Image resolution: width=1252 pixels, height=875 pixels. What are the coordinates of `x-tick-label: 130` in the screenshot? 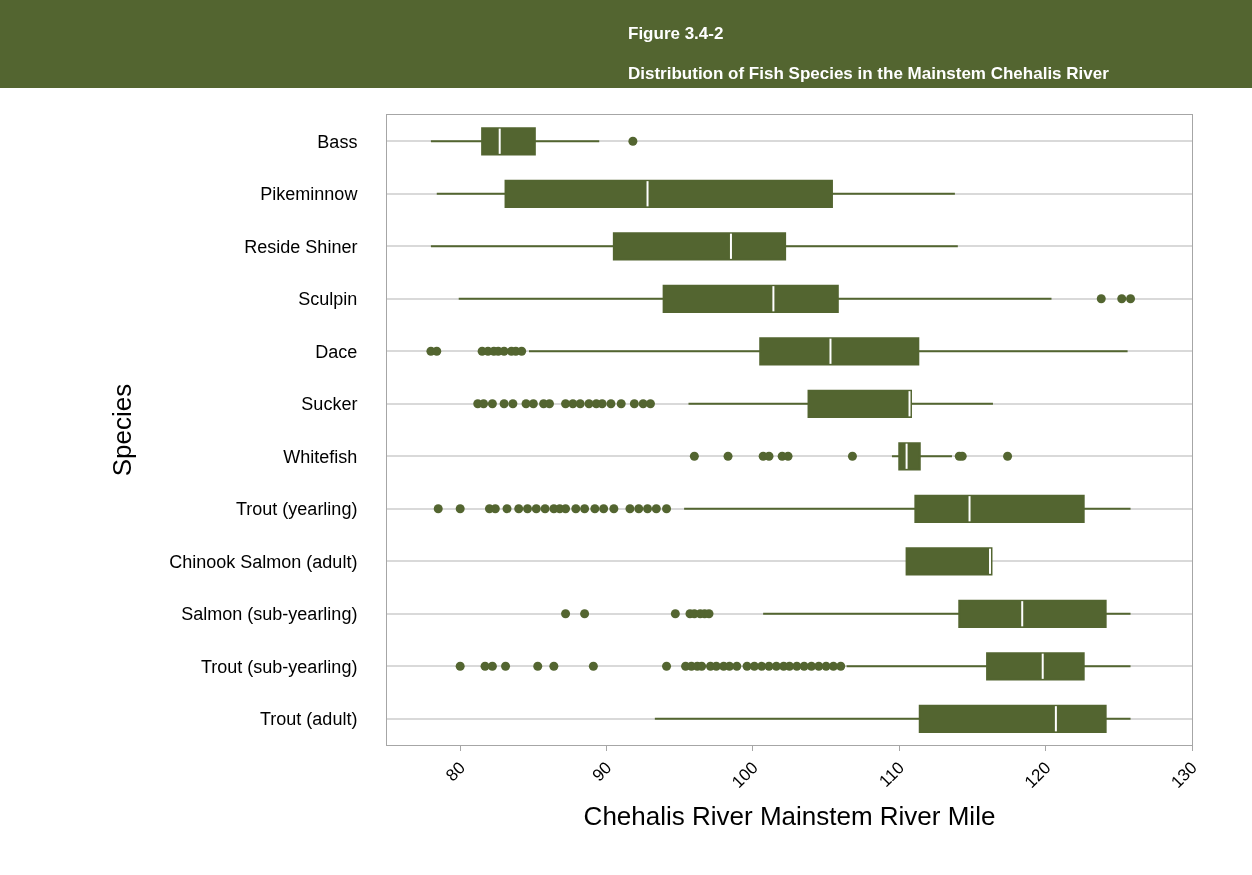 It's located at (1184, 775).